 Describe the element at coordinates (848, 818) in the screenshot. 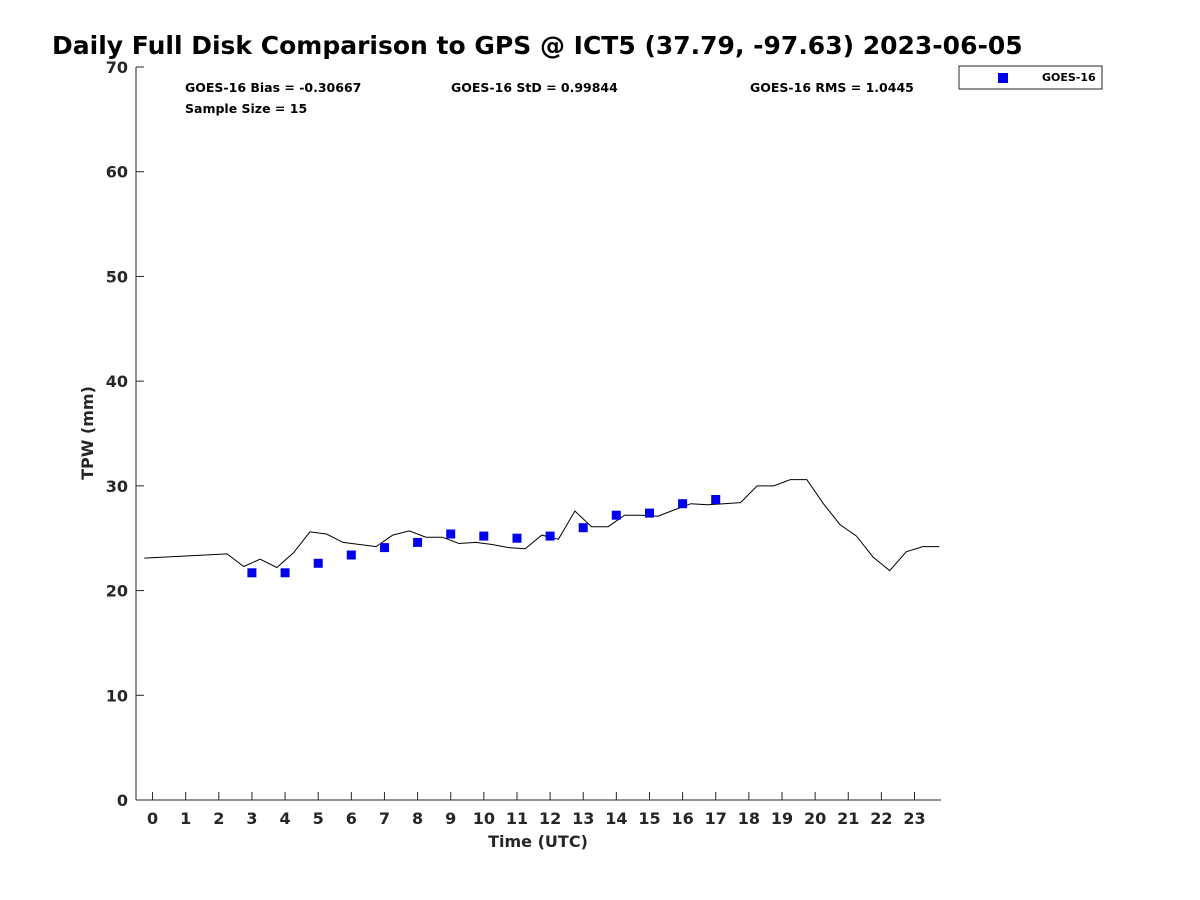

I see `x-tick-label: 21` at that location.